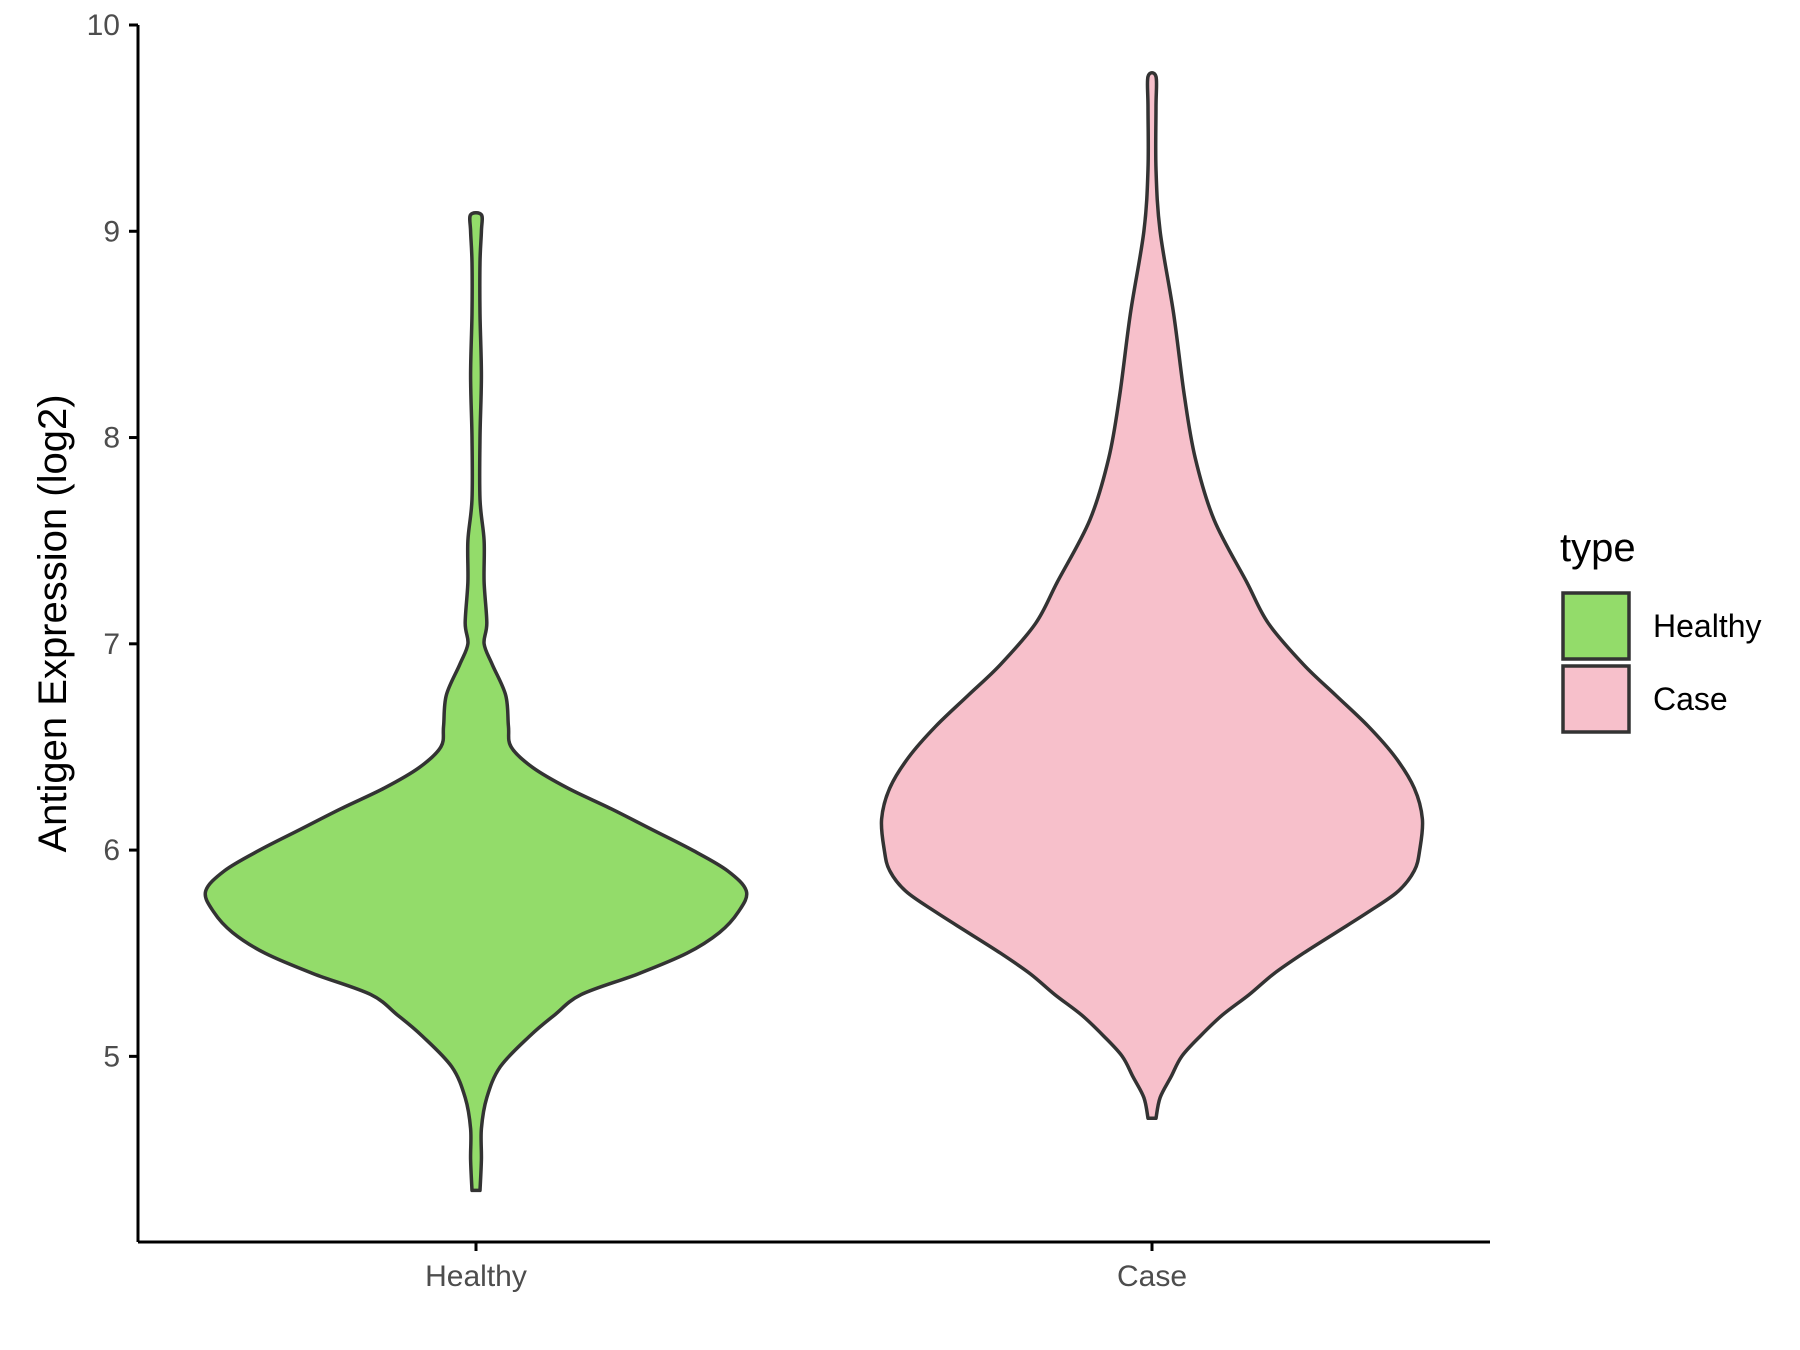 The height and width of the screenshot is (1350, 1800). I want to click on legend: type Healthy Case, so click(1661, 630).